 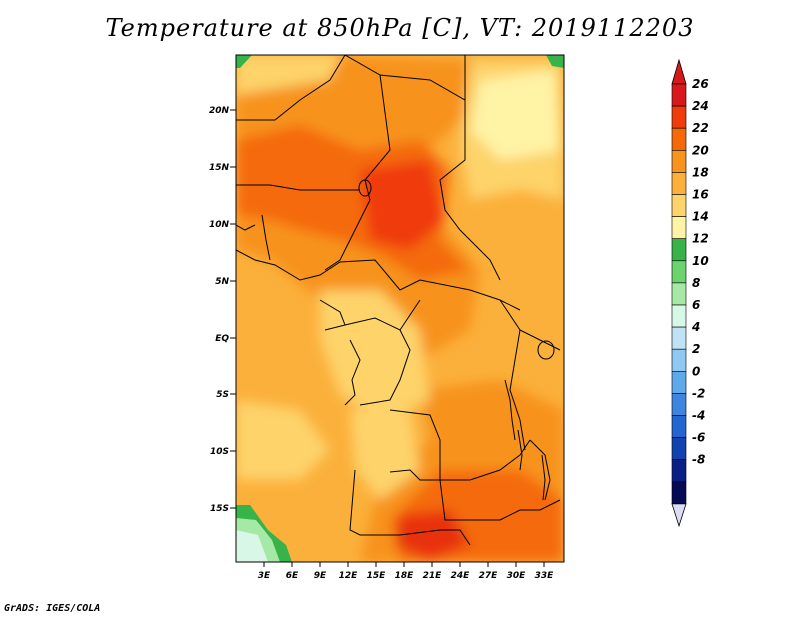 I want to click on colorbar-label: -2, so click(x=698, y=393).